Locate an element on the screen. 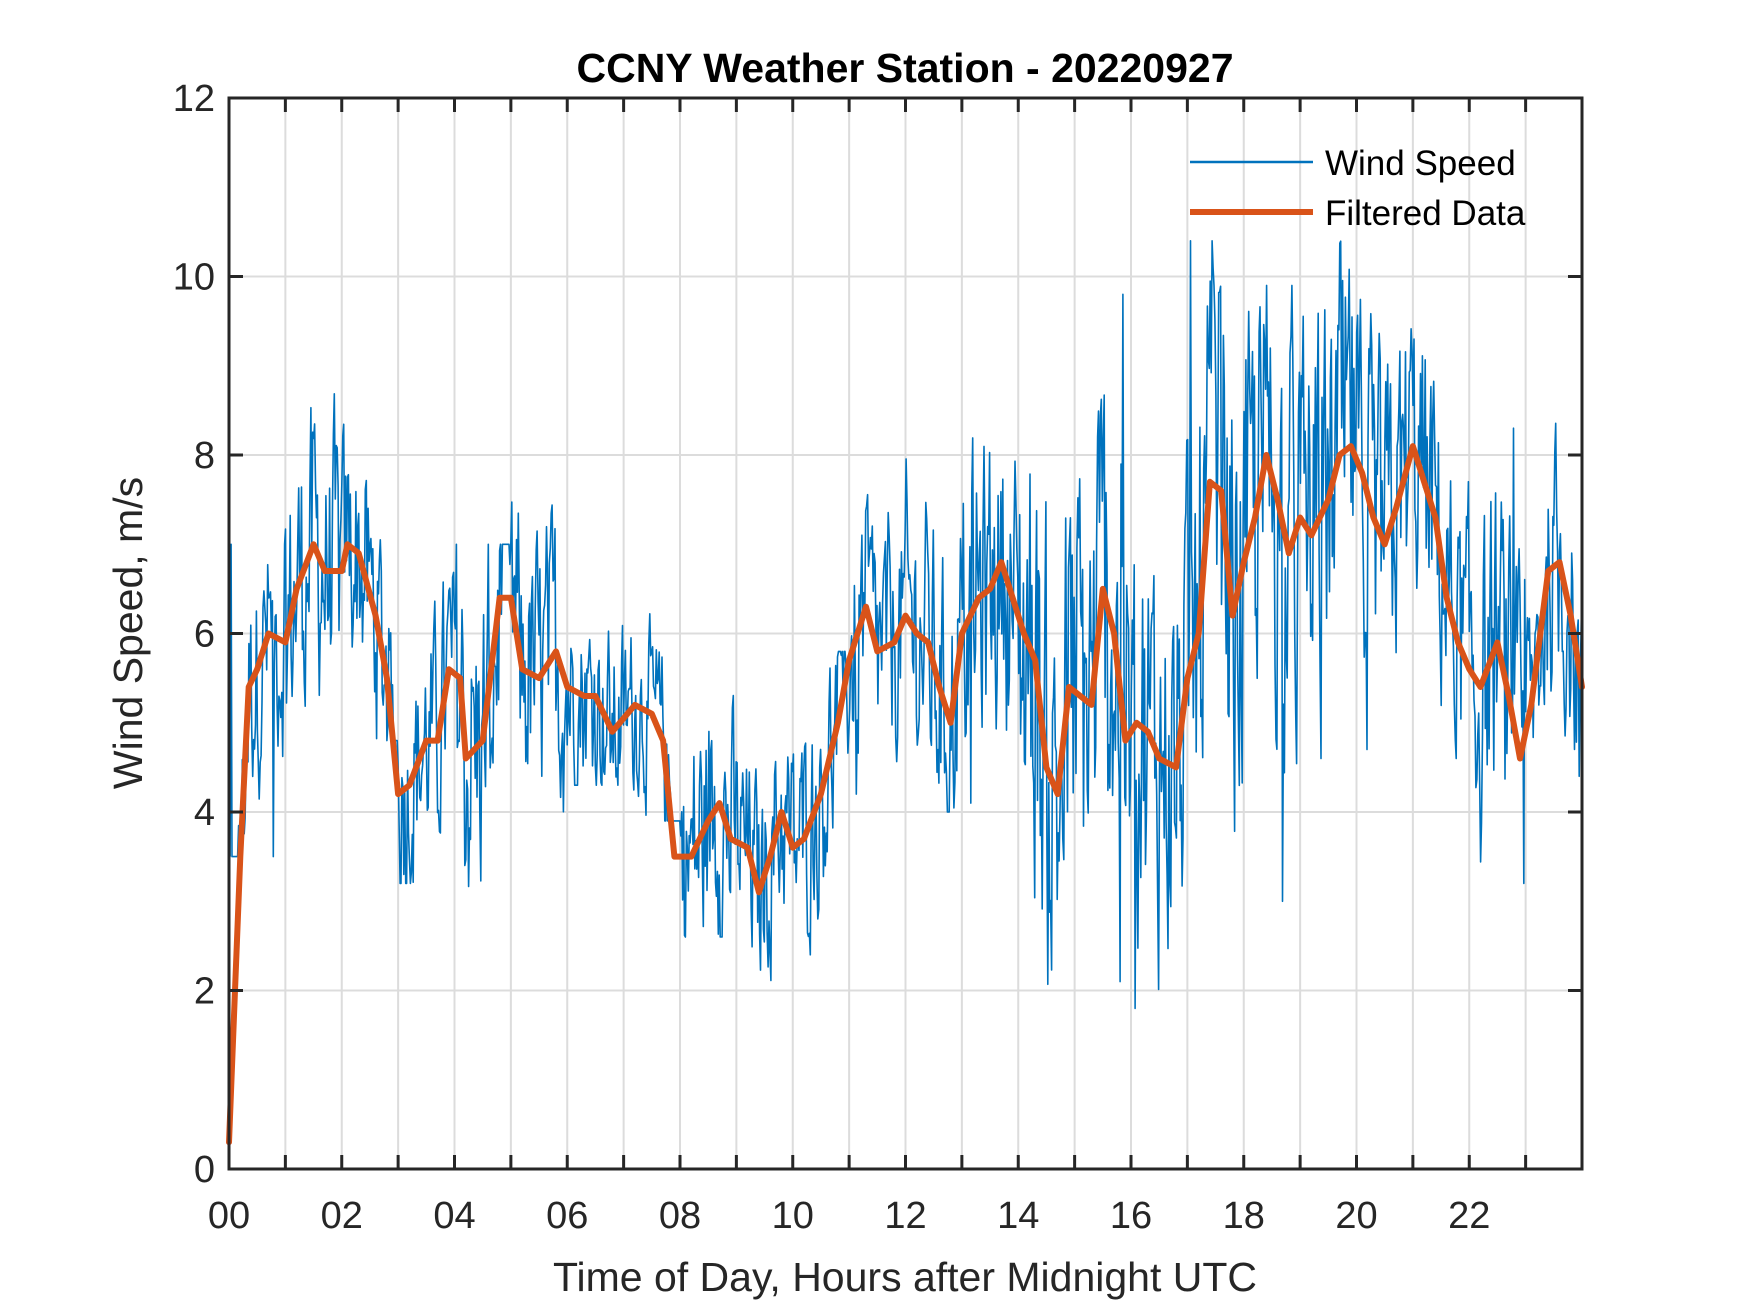 The image size is (1750, 1313). x-tick-label: 20 is located at coordinates (1356, 1216).